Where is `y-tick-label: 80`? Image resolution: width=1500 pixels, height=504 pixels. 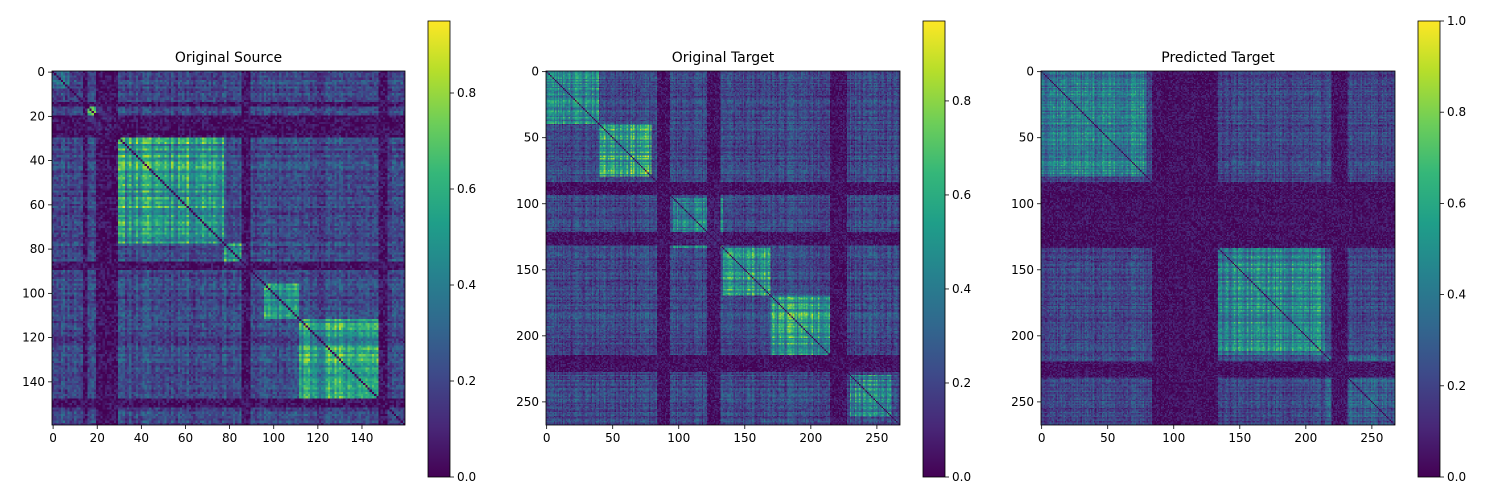
y-tick-label: 80 is located at coordinates (37, 249).